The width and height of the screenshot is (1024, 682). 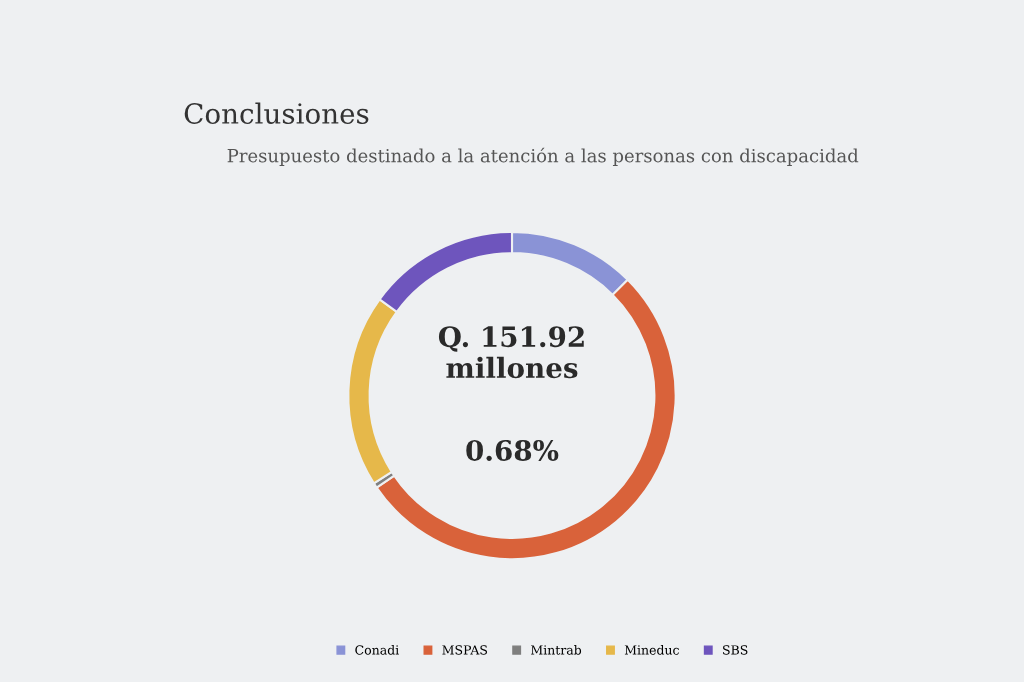 What do you see at coordinates (511, 352) in the screenshot?
I see `text: Q. 151.92 millones` at bounding box center [511, 352].